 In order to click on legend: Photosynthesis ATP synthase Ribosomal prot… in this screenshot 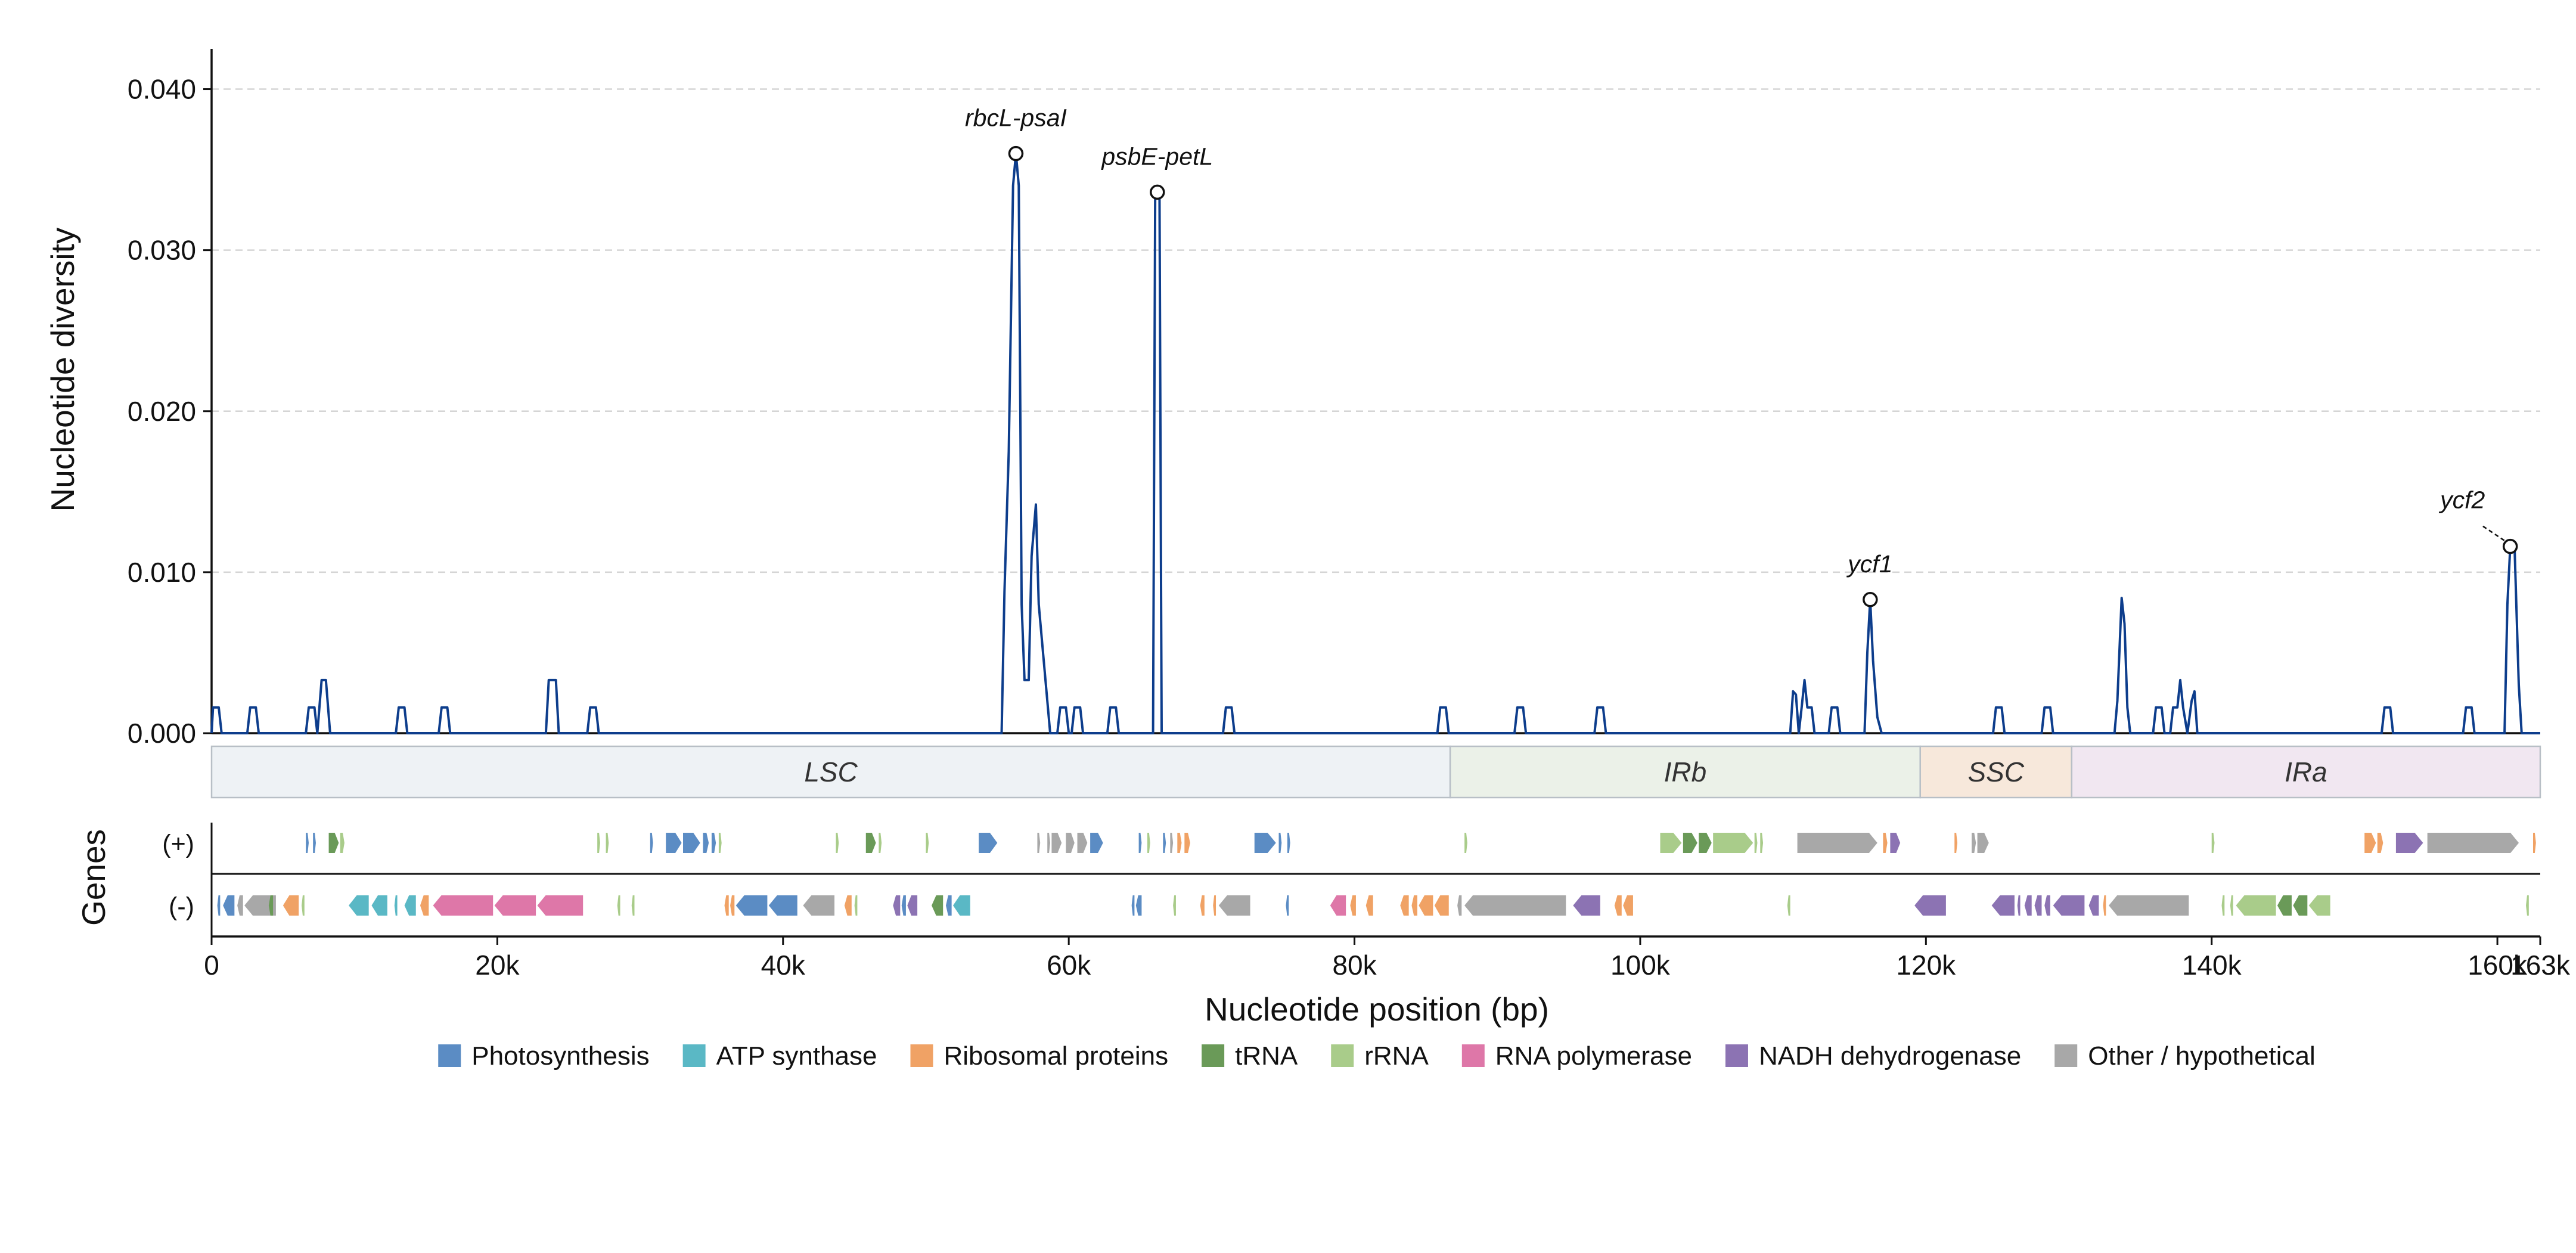, I will do `click(1377, 1056)`.